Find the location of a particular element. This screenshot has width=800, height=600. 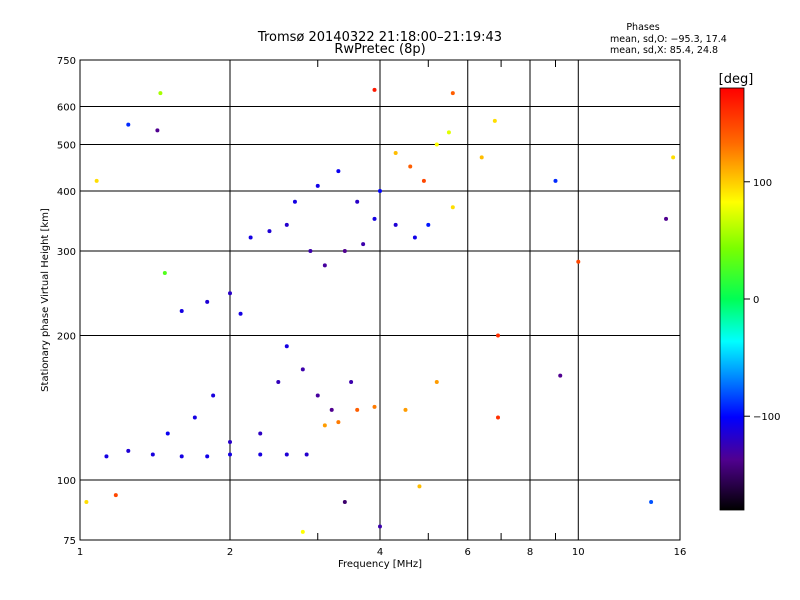

chart-subtitle: RwPretec (8p) is located at coordinates (379, 49).